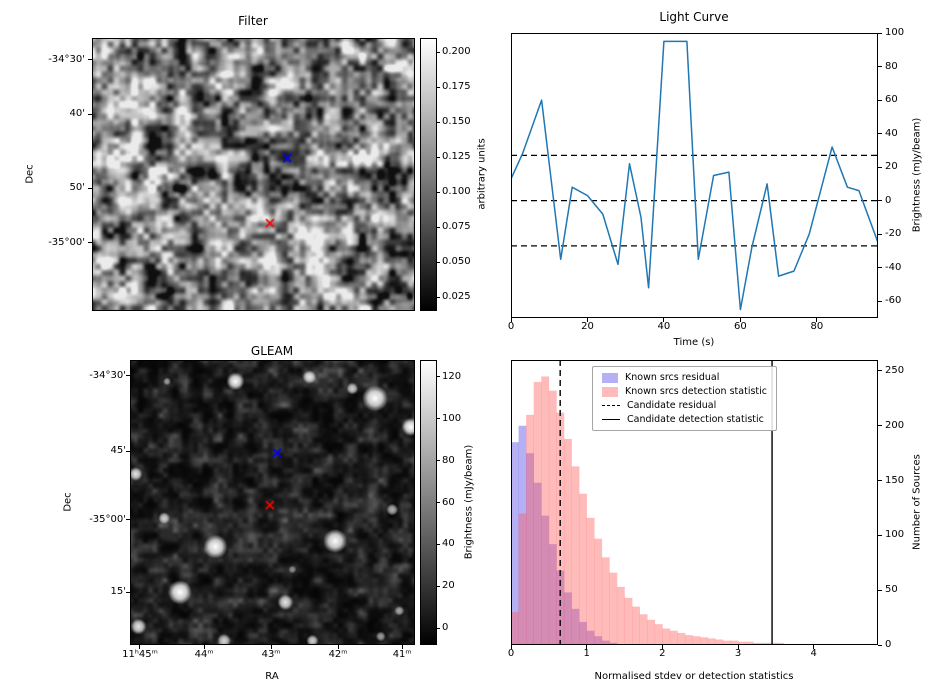  What do you see at coordinates (272, 502) in the screenshot?
I see `gleam-image` at bounding box center [272, 502].